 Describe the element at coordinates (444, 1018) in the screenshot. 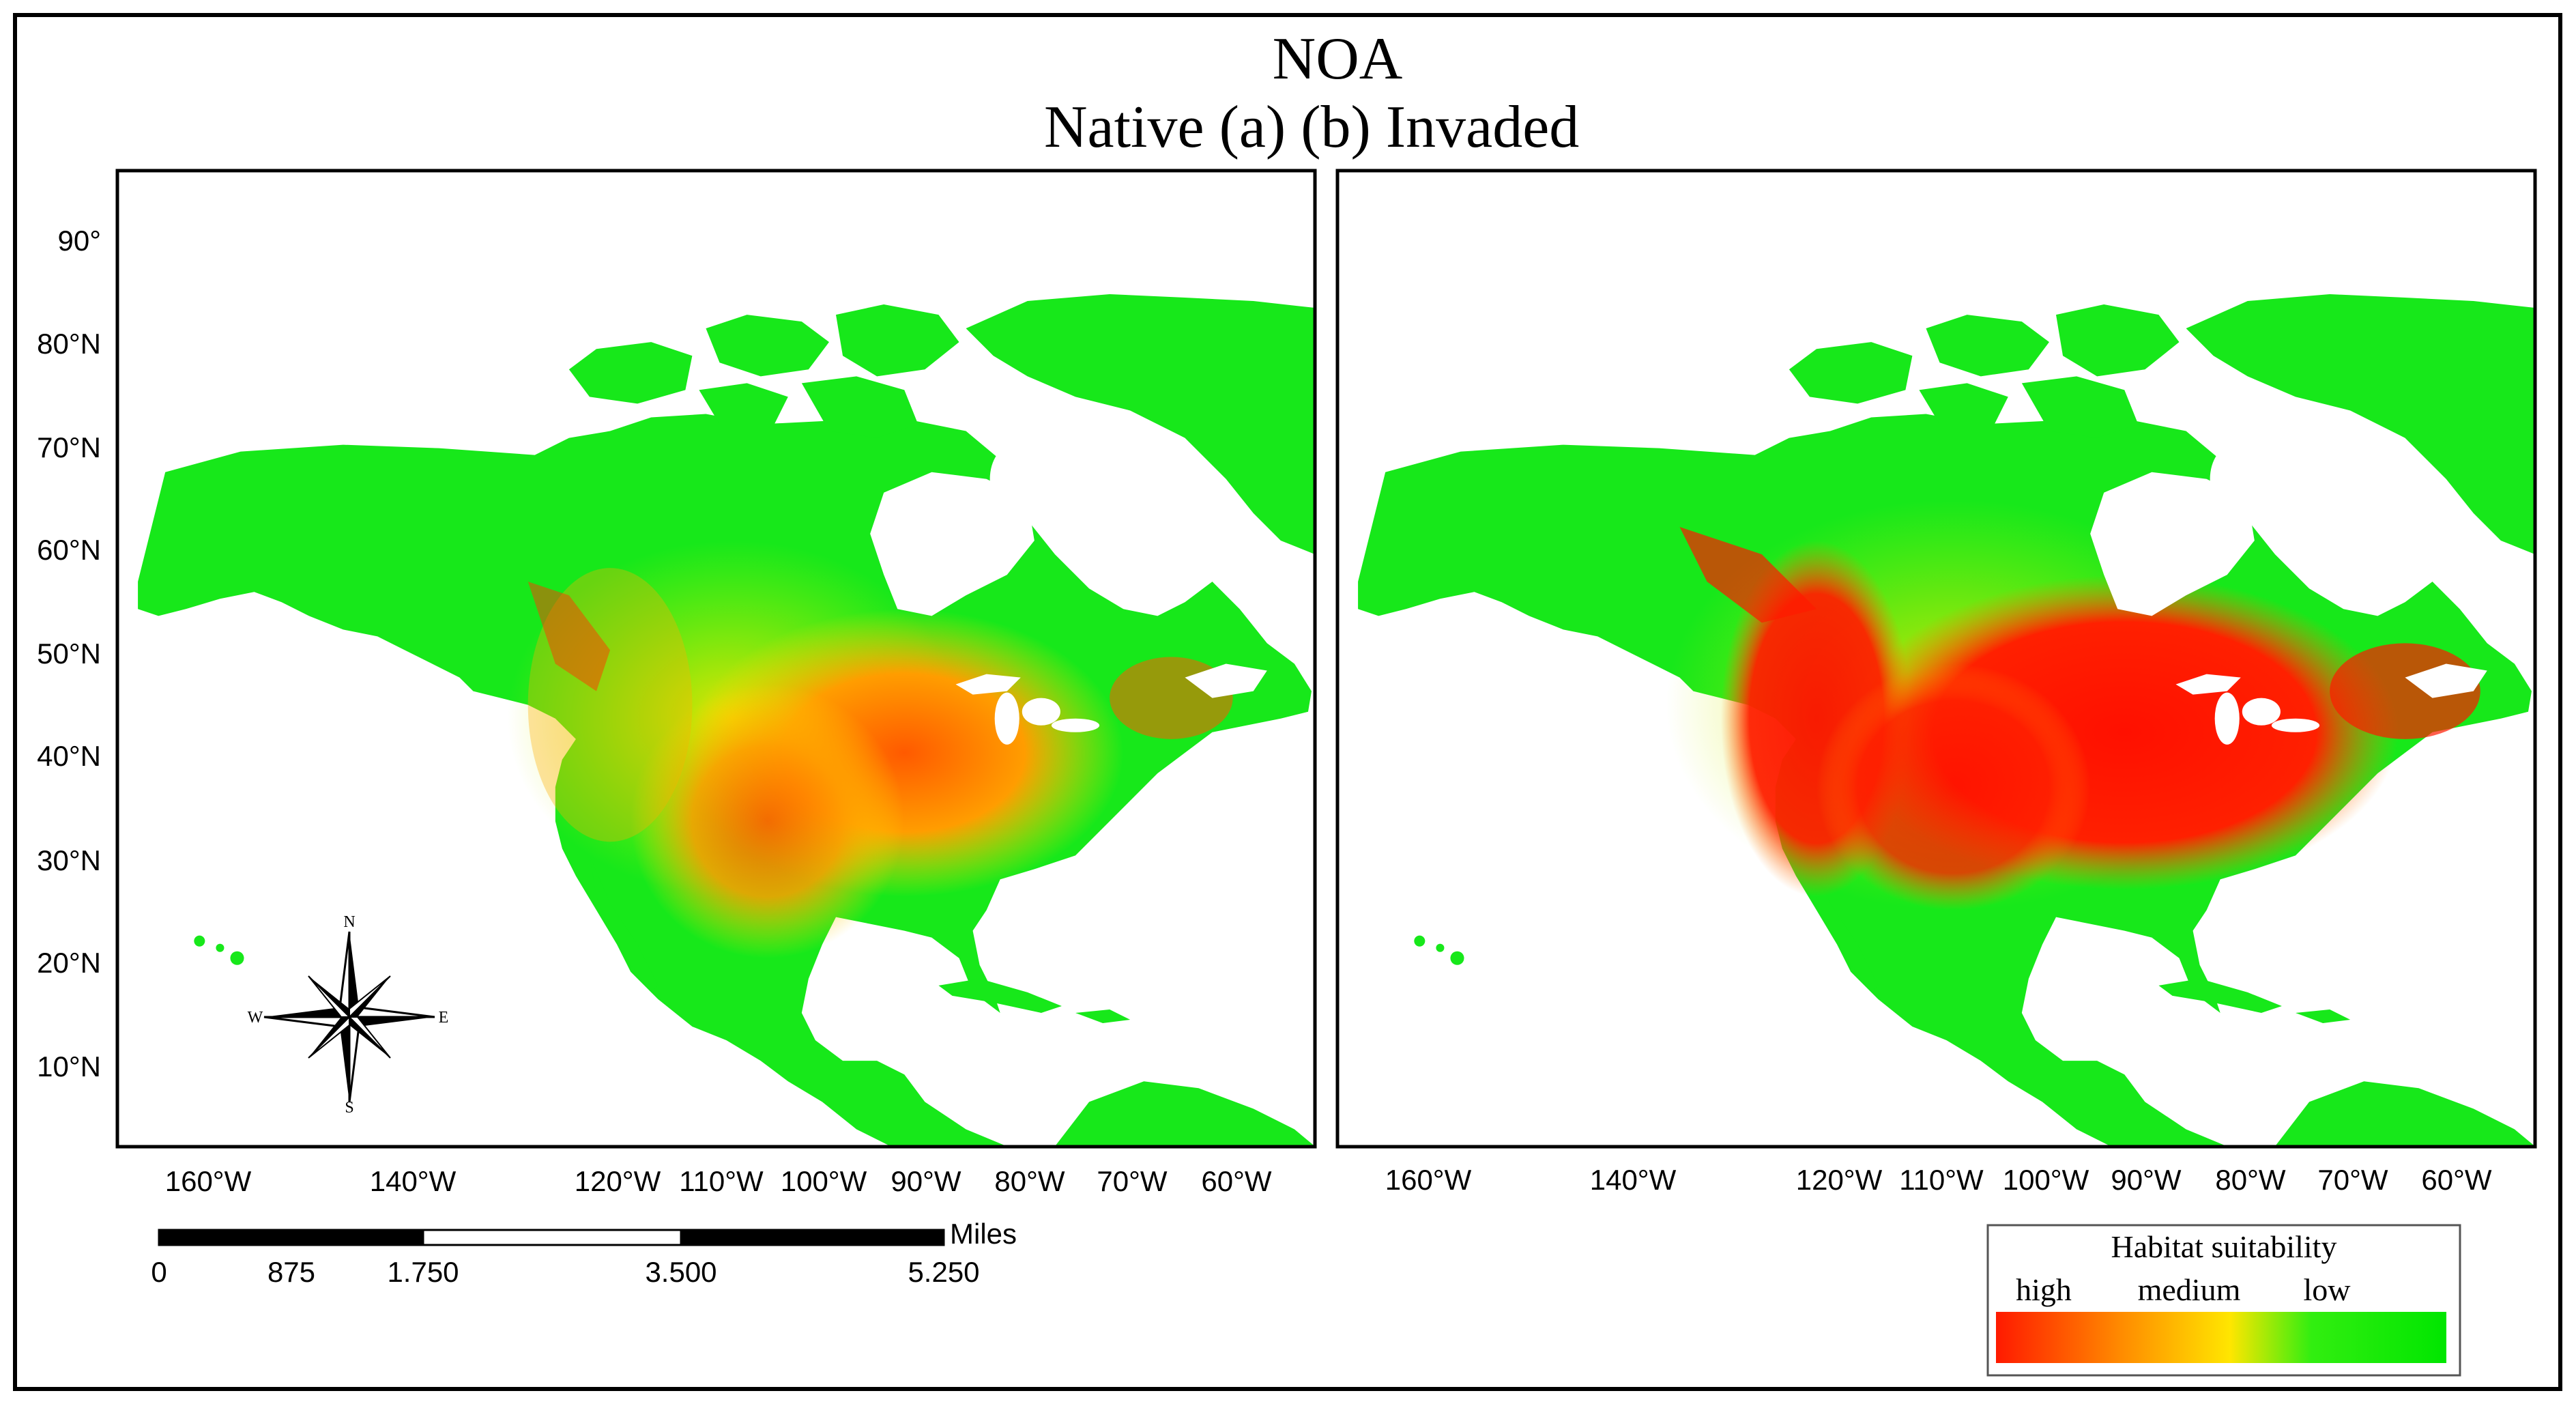

I see `compass-e: E` at that location.